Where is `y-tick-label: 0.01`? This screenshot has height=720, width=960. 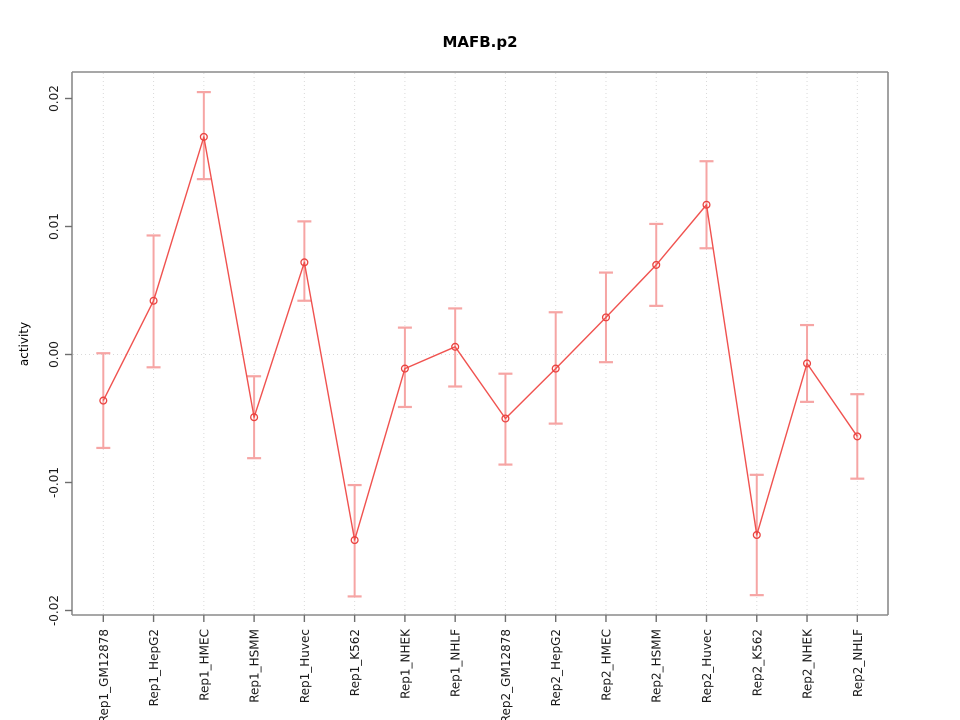
y-tick-label: 0.01 is located at coordinates (54, 226).